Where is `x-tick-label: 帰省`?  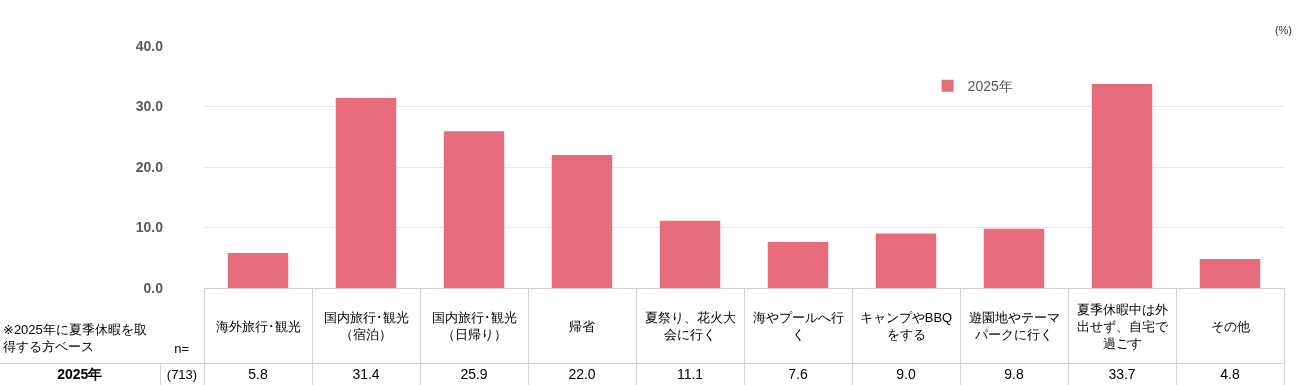 x-tick-label: 帰省 is located at coordinates (582, 326).